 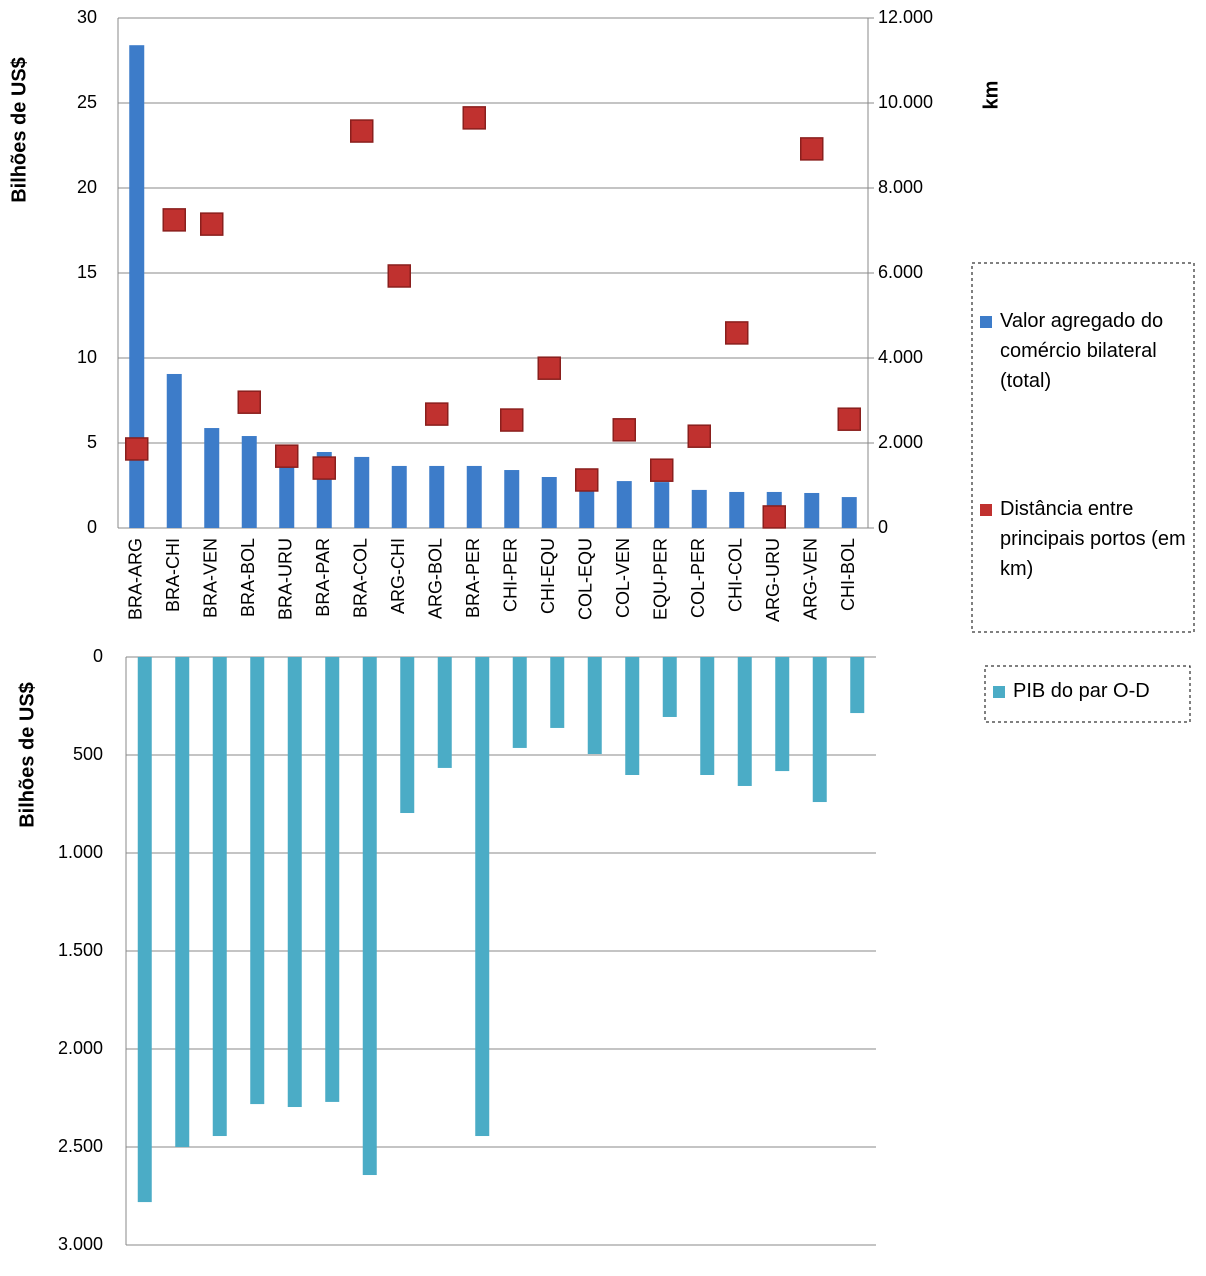 What do you see at coordinates (80, 1146) in the screenshot?
I see `y-tick-label: 2.500` at bounding box center [80, 1146].